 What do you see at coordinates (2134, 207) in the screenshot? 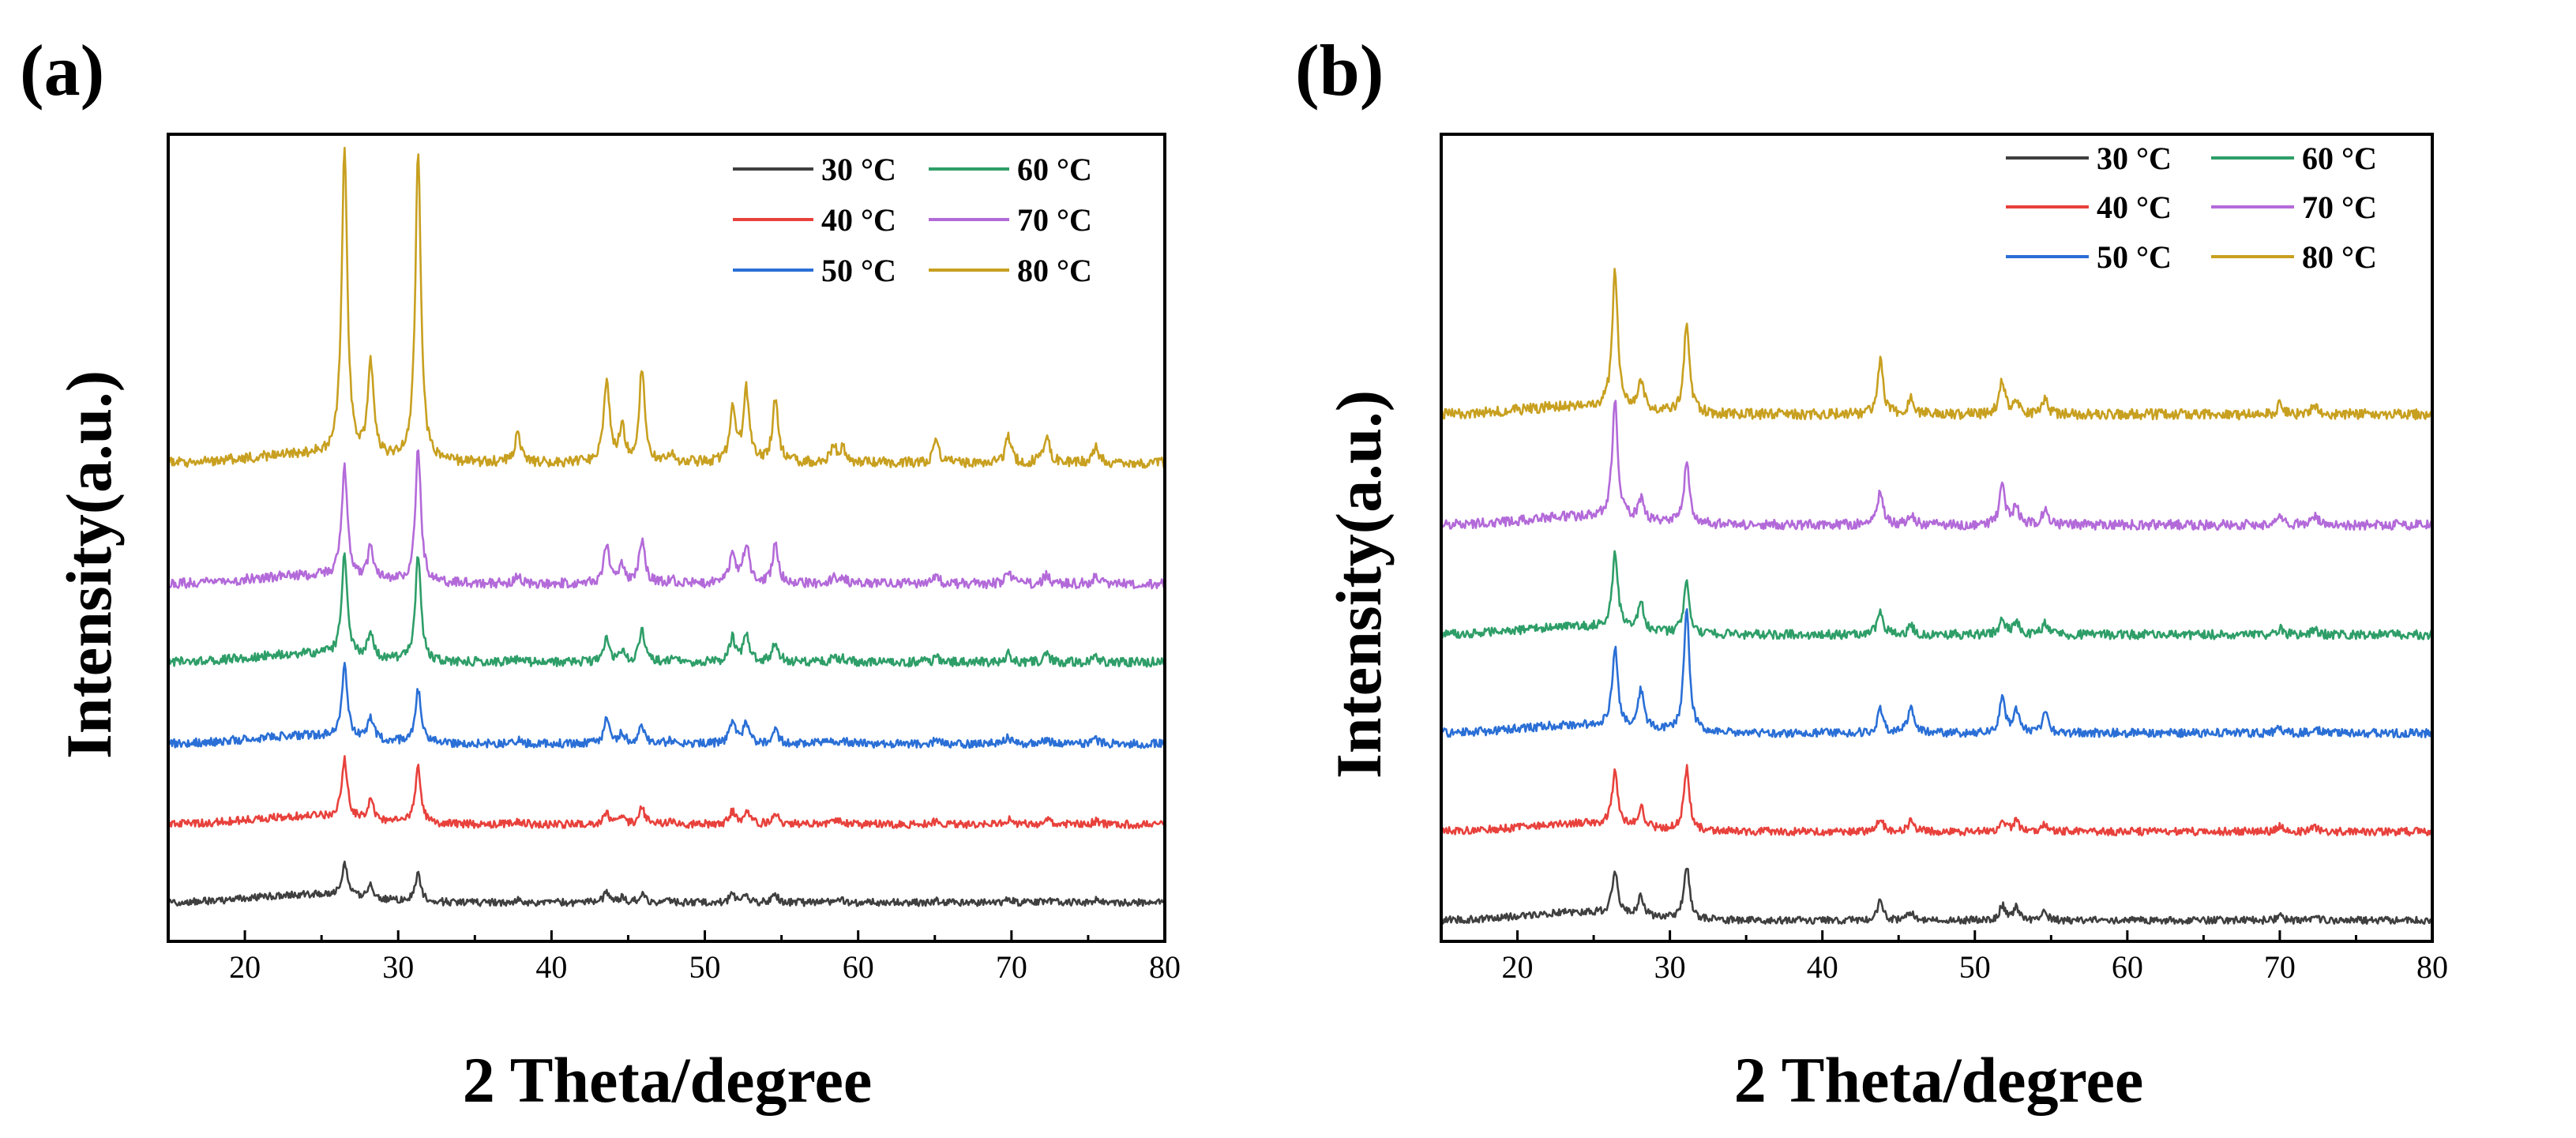
I see `panel-b-legend-label-3: 40 °C` at bounding box center [2134, 207].